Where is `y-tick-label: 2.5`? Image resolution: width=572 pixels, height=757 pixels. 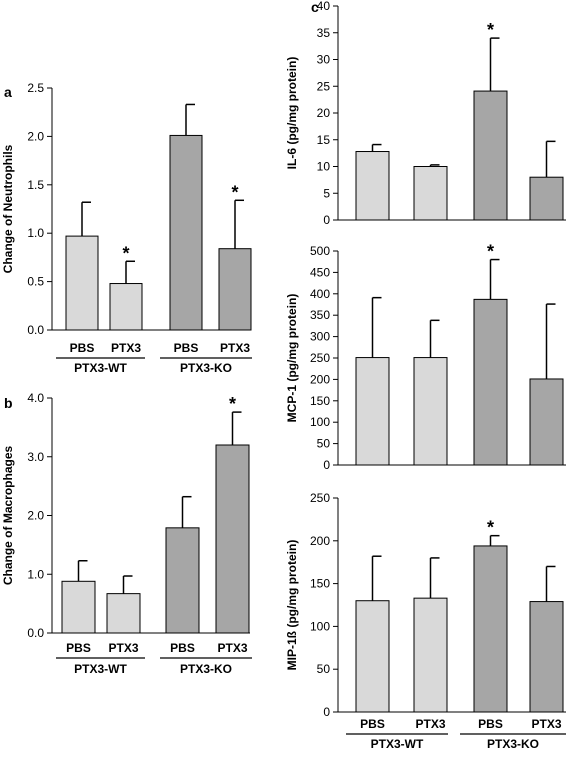
y-tick-label: 2.5 is located at coordinates (35, 88).